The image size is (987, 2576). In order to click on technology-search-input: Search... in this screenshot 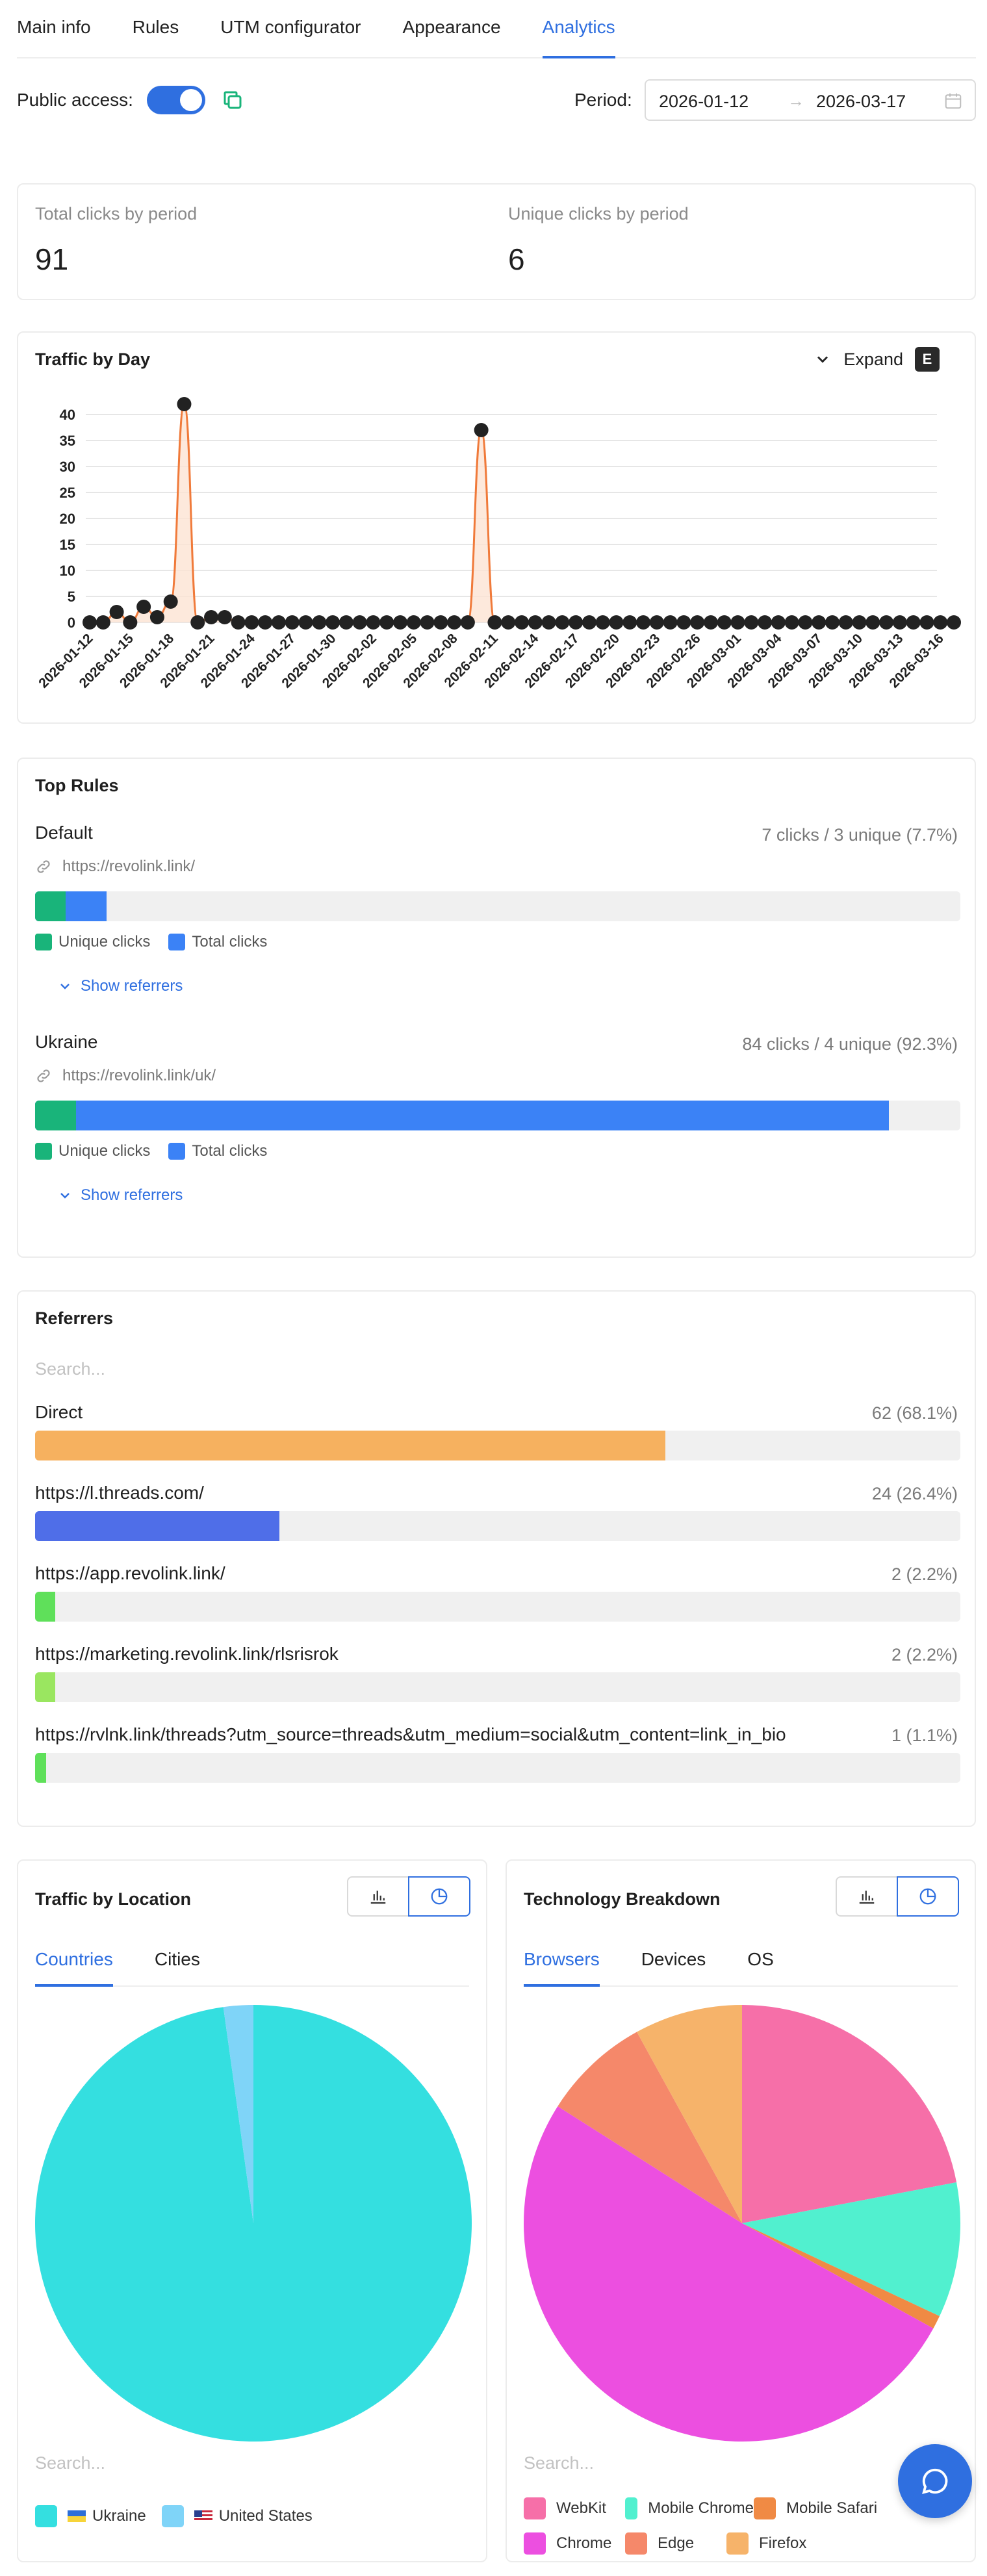, I will do `click(559, 2463)`.